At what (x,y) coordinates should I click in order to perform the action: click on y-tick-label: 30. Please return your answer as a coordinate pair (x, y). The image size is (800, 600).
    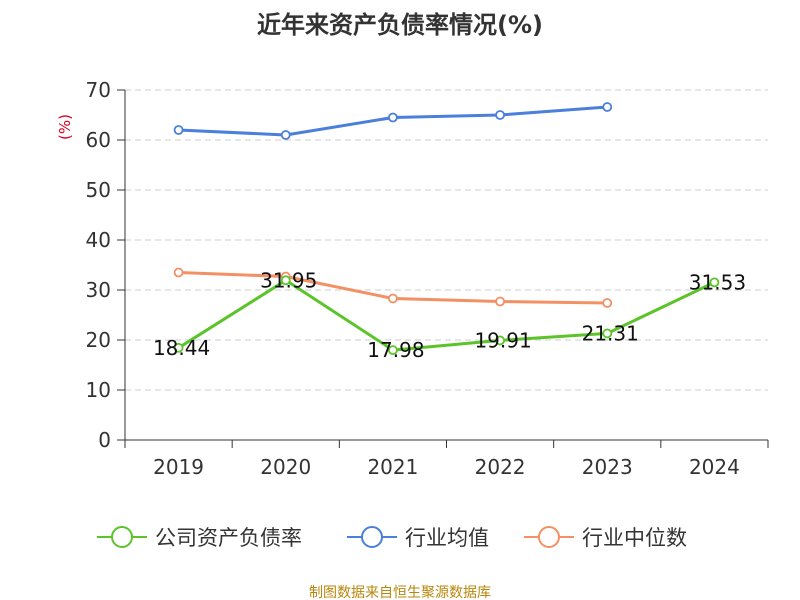
    Looking at the image, I should click on (98, 290).